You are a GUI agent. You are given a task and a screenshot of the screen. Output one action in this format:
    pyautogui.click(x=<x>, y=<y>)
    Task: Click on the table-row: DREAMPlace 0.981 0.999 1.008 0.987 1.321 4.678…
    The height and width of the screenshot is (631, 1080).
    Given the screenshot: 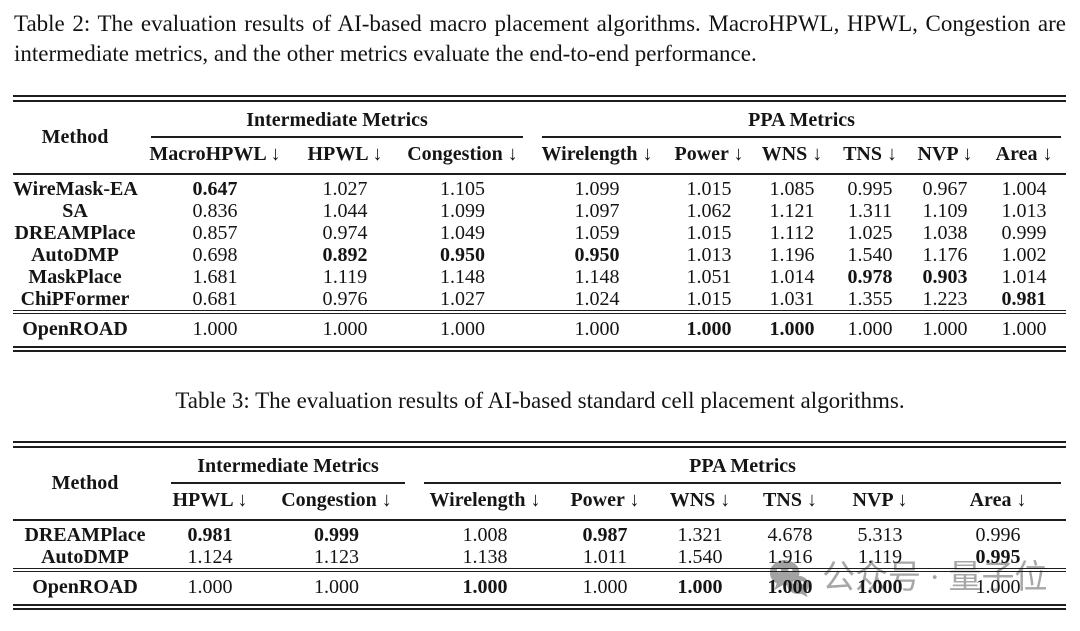 What is the action you would take?
    pyautogui.click(x=539, y=533)
    